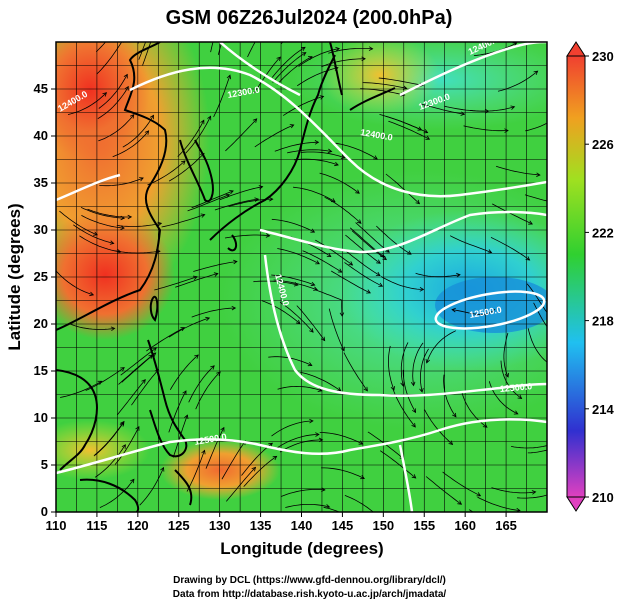  I want to click on colorbar-tick-label: 226, so click(603, 144).